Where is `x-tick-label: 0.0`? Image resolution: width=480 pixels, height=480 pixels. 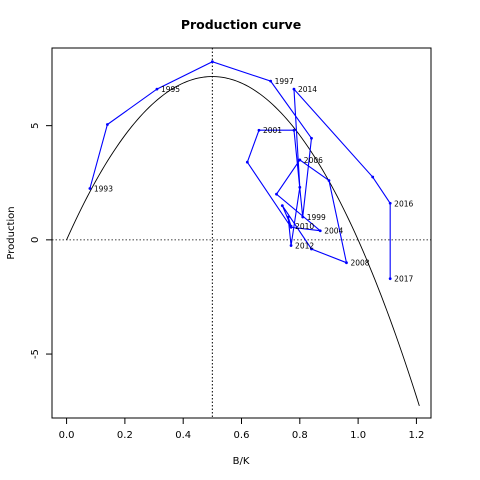 x-tick-label: 0.0 is located at coordinates (67, 435).